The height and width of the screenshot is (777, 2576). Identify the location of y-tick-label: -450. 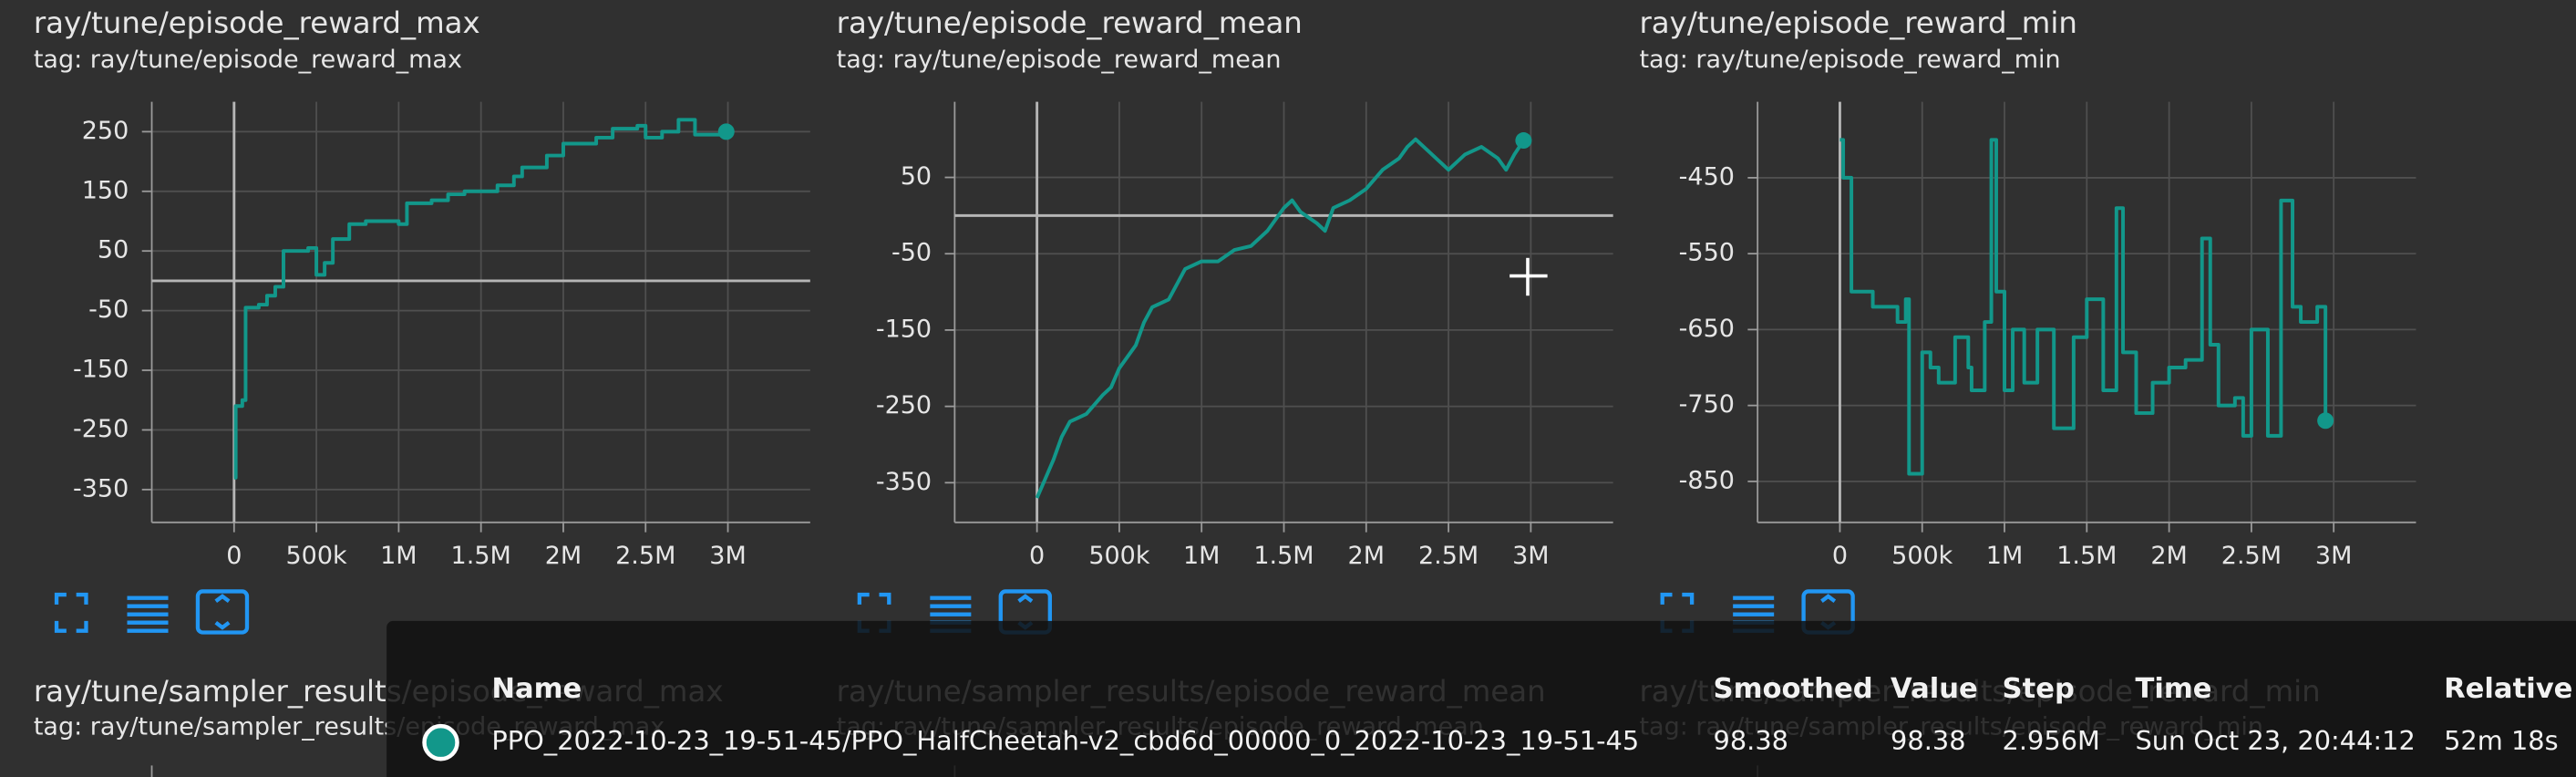
(1707, 176).